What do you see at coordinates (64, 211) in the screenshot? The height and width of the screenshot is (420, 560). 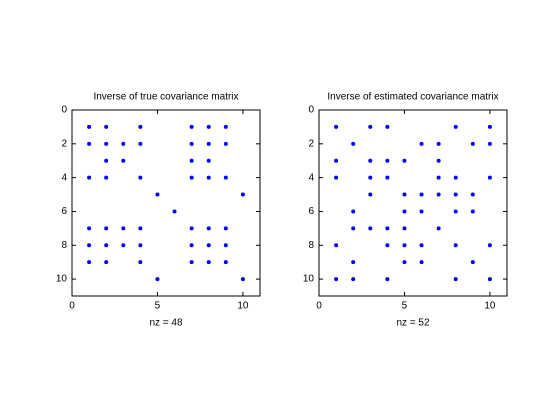 I see `y-tick-label: 6` at bounding box center [64, 211].